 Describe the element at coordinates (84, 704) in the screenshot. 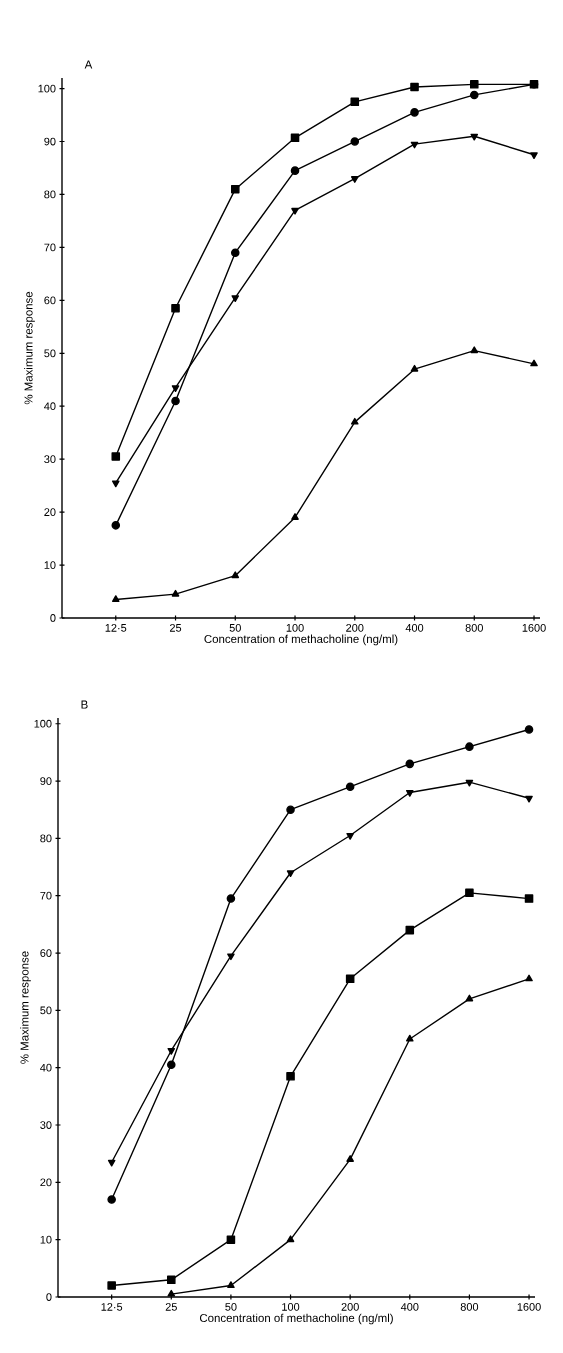

I see `chart-title: B` at that location.